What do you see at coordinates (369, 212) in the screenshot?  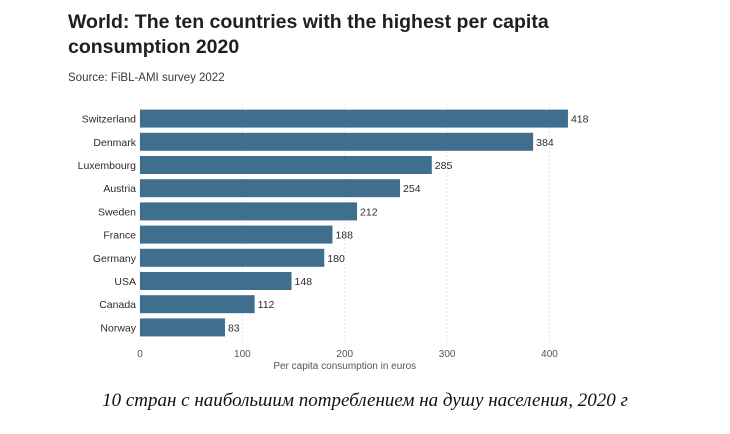 I see `value-label: 212` at bounding box center [369, 212].